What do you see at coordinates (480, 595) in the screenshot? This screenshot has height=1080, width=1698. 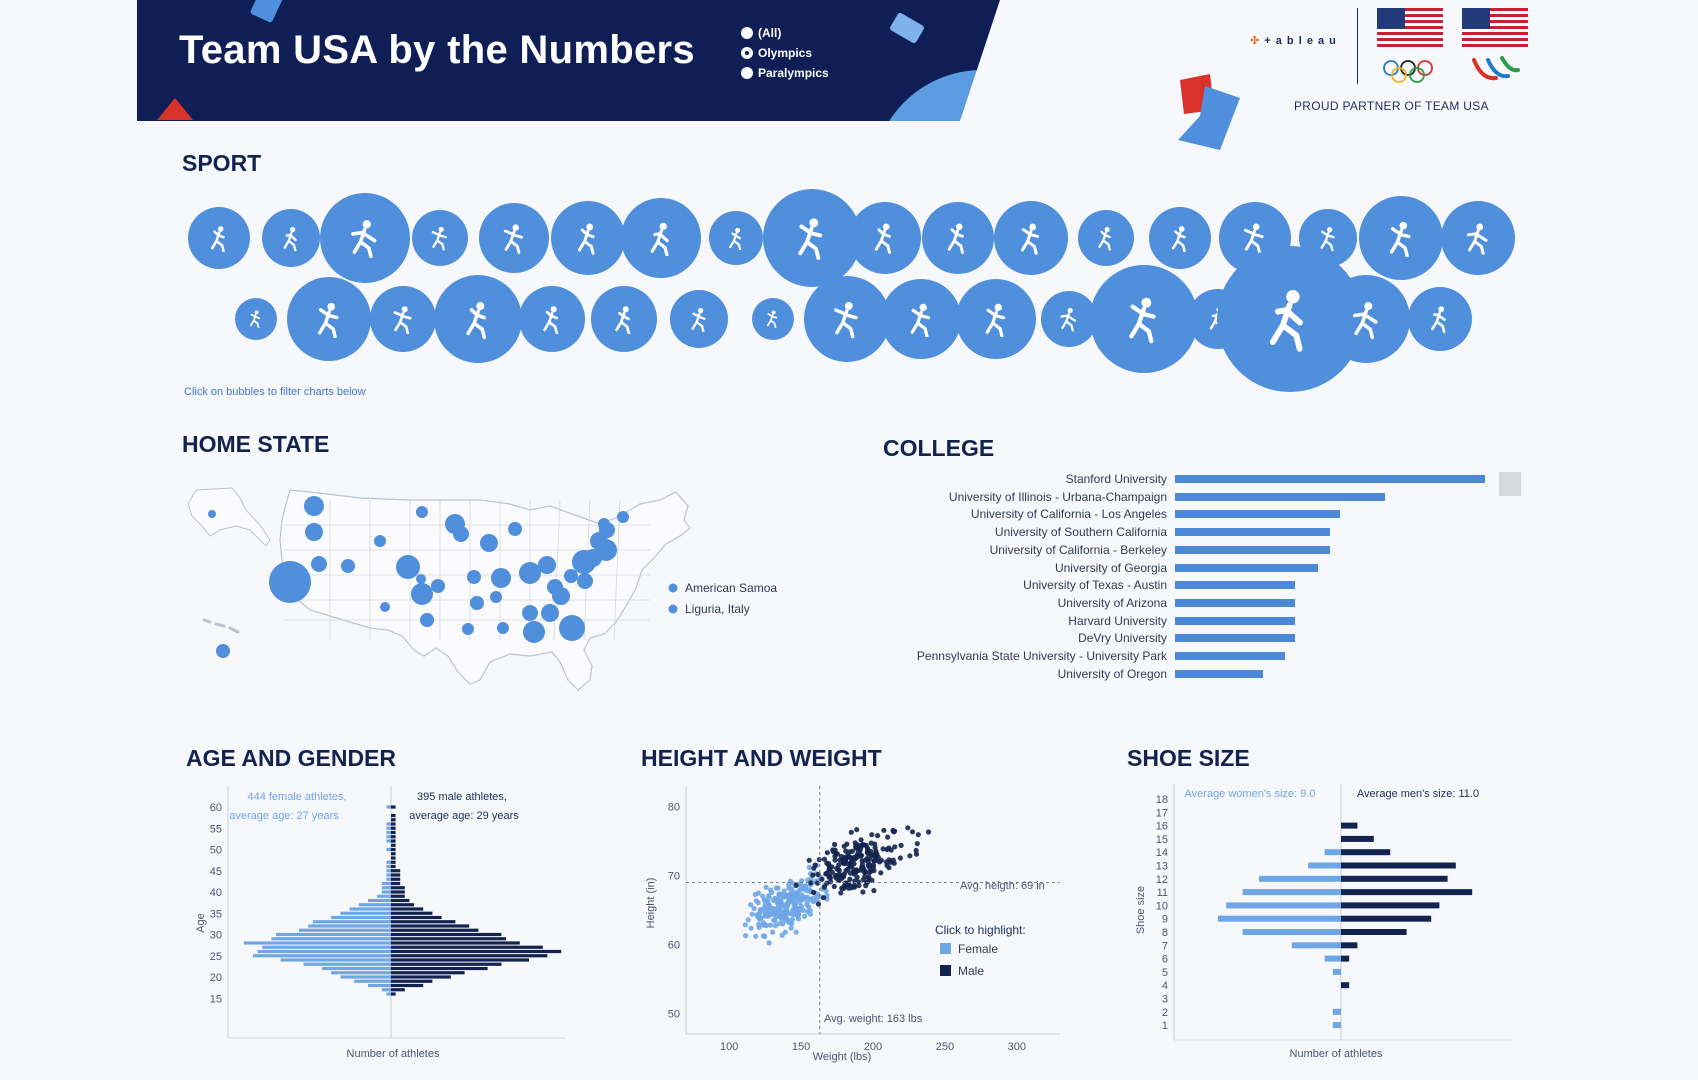 I see `home-state-map: American Samoa Liguria, Italy` at bounding box center [480, 595].